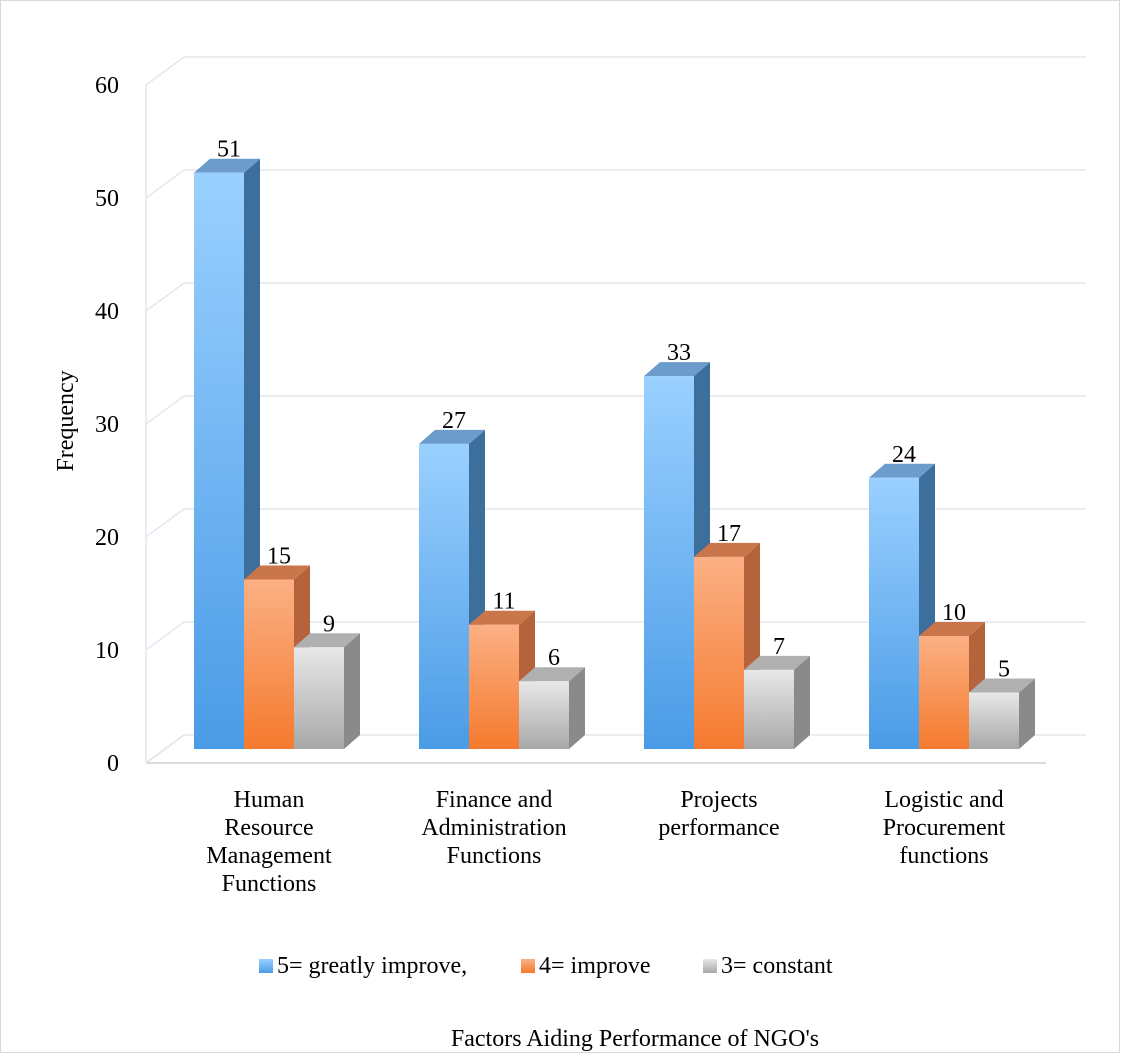  I want to click on y-tick-label: 30, so click(107, 425).